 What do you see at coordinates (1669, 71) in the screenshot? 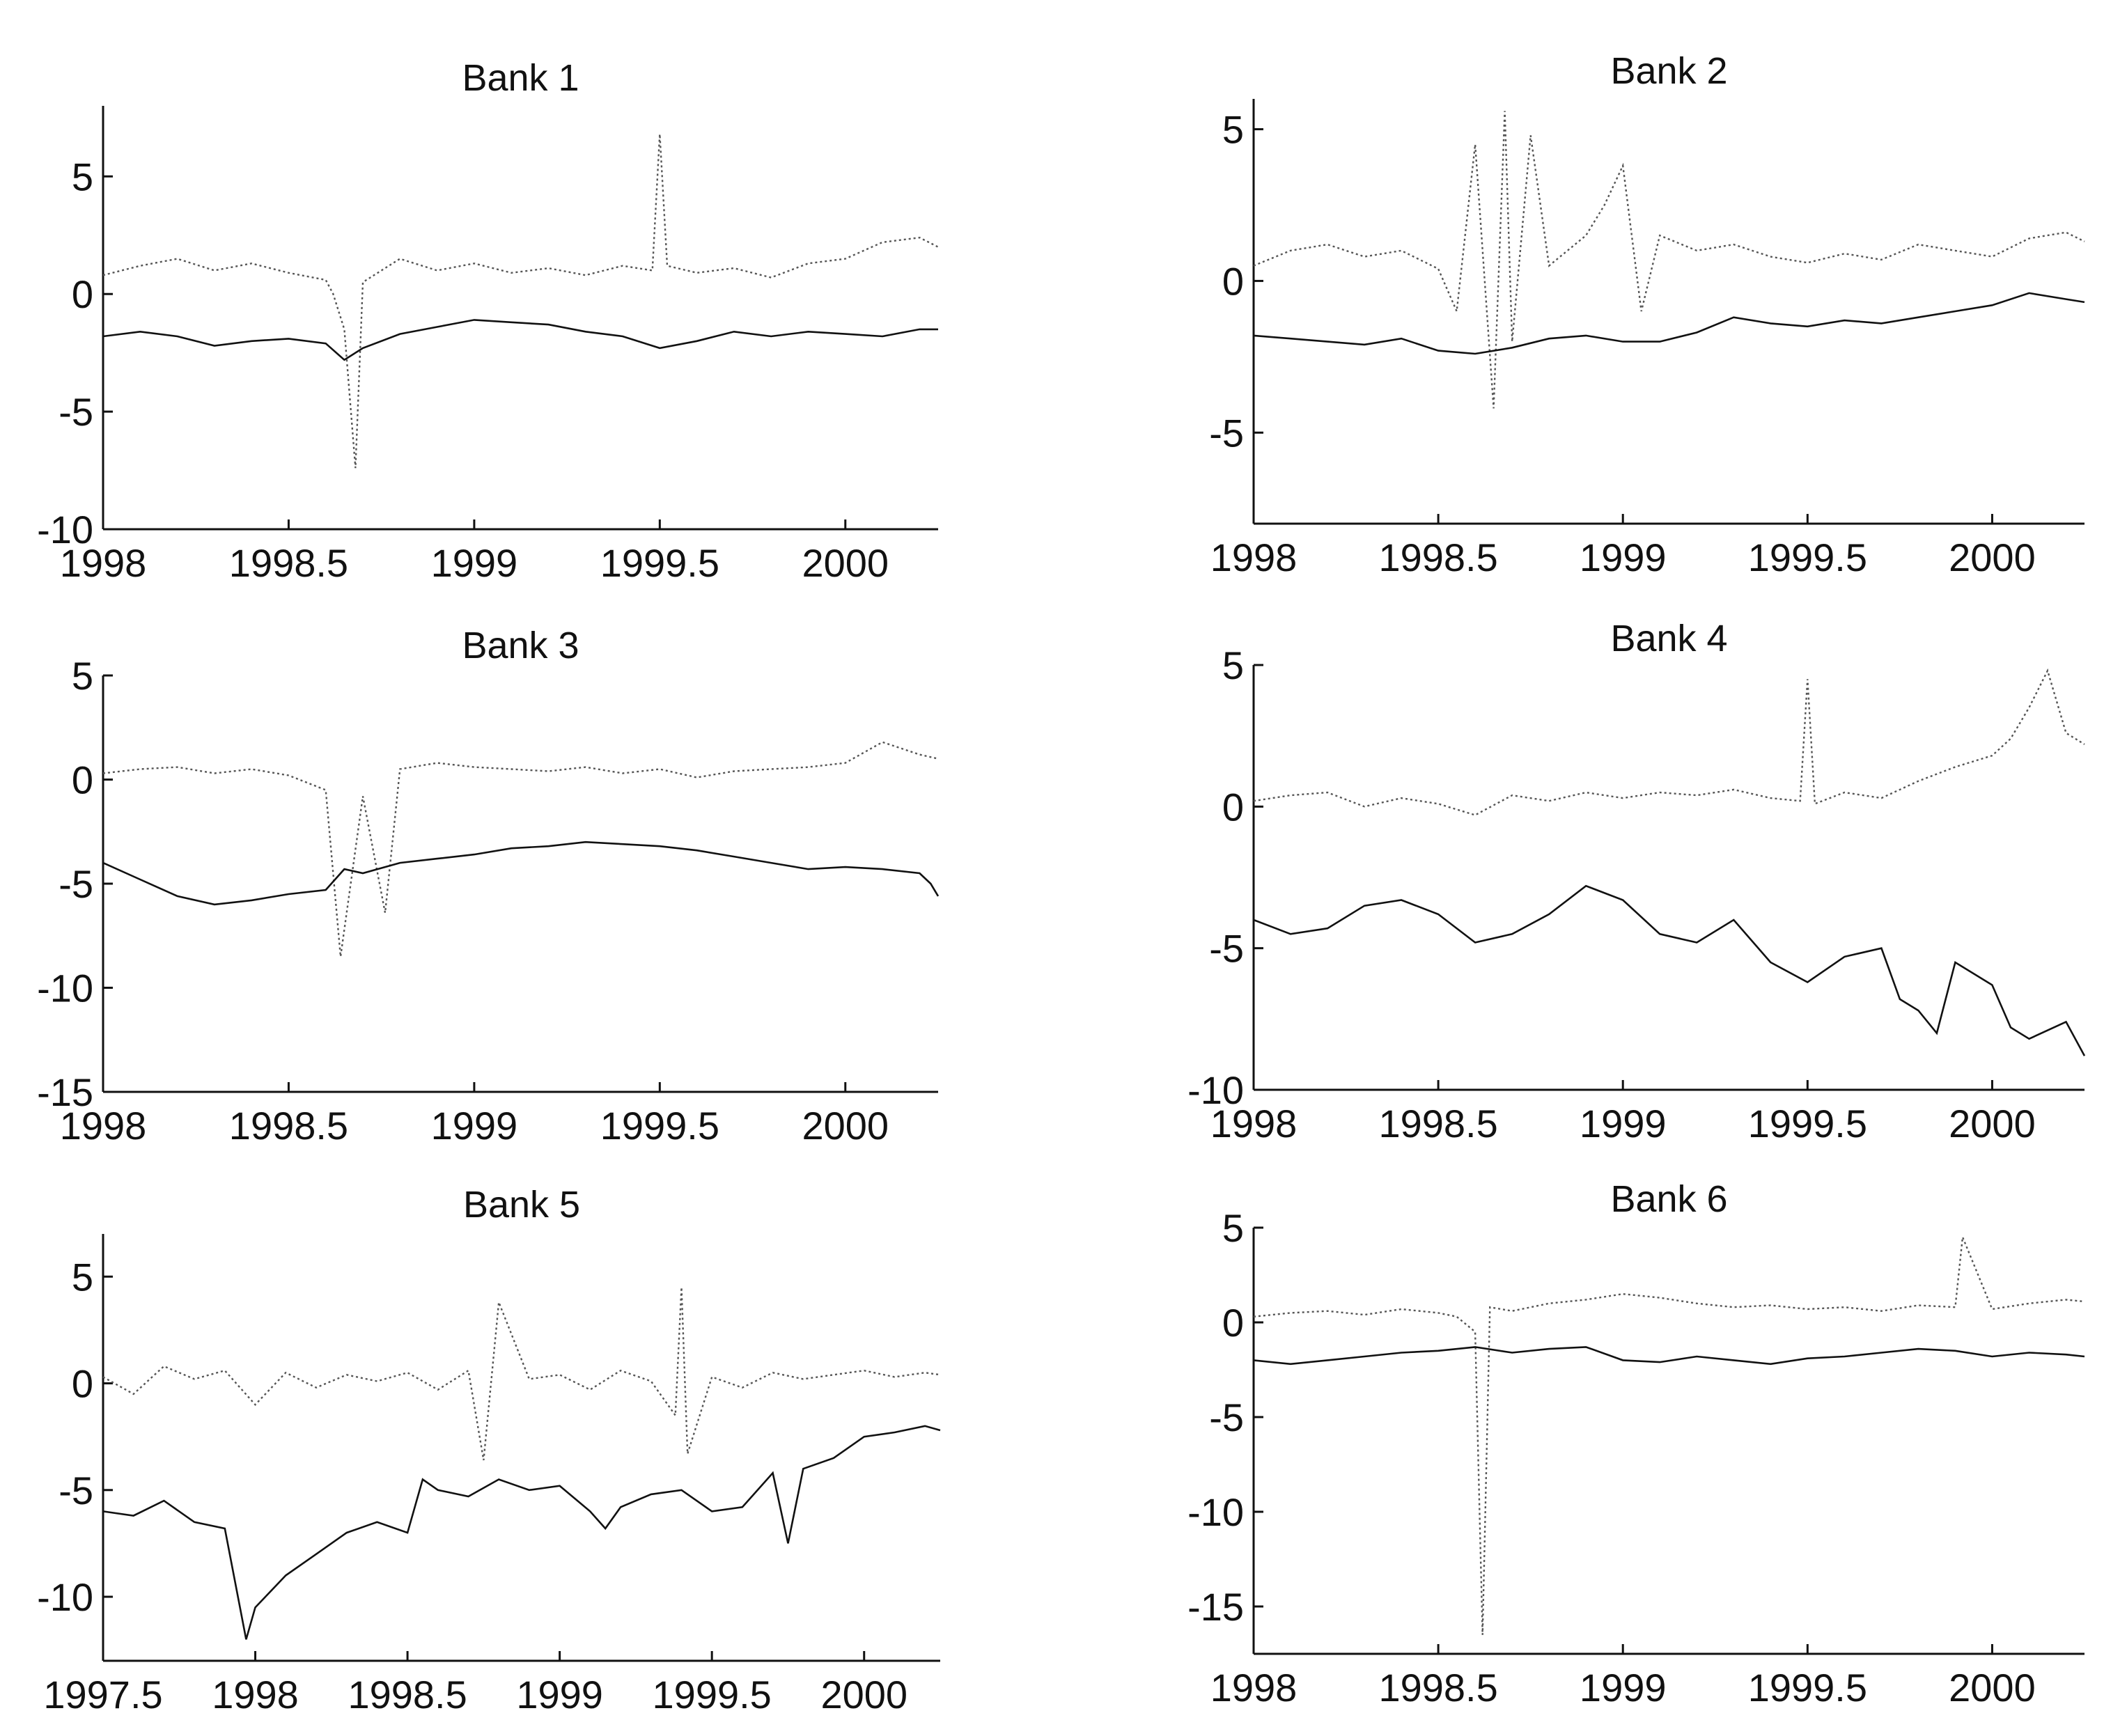
I see `chart-title: Bank 2` at bounding box center [1669, 71].